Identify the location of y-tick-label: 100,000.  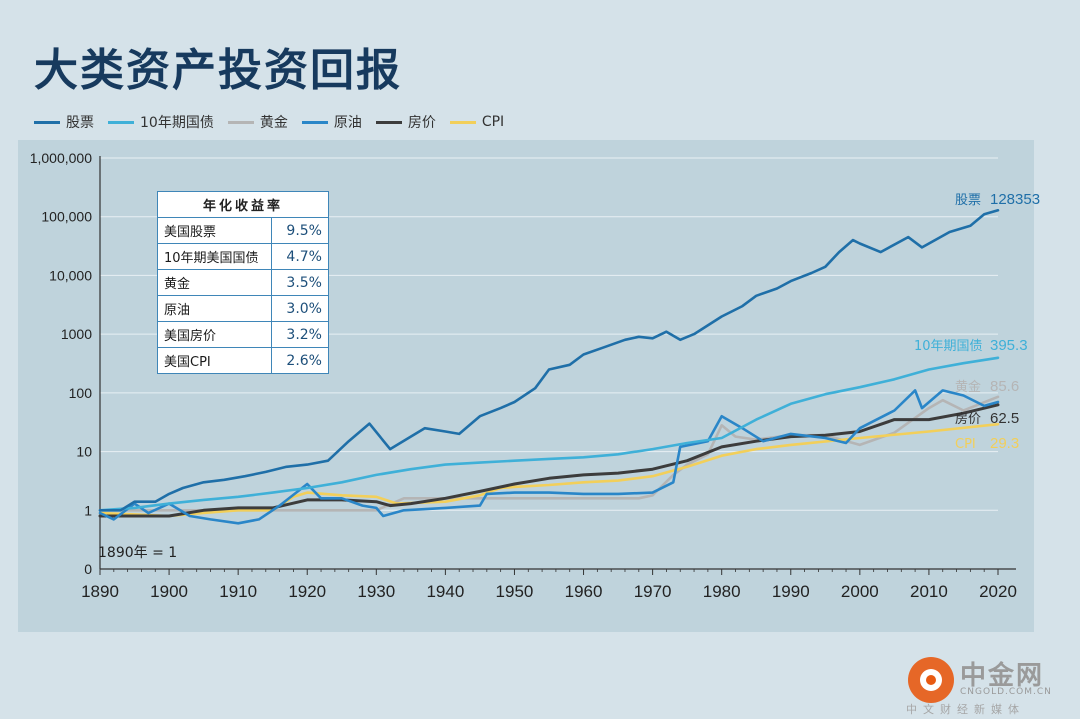
(66, 217).